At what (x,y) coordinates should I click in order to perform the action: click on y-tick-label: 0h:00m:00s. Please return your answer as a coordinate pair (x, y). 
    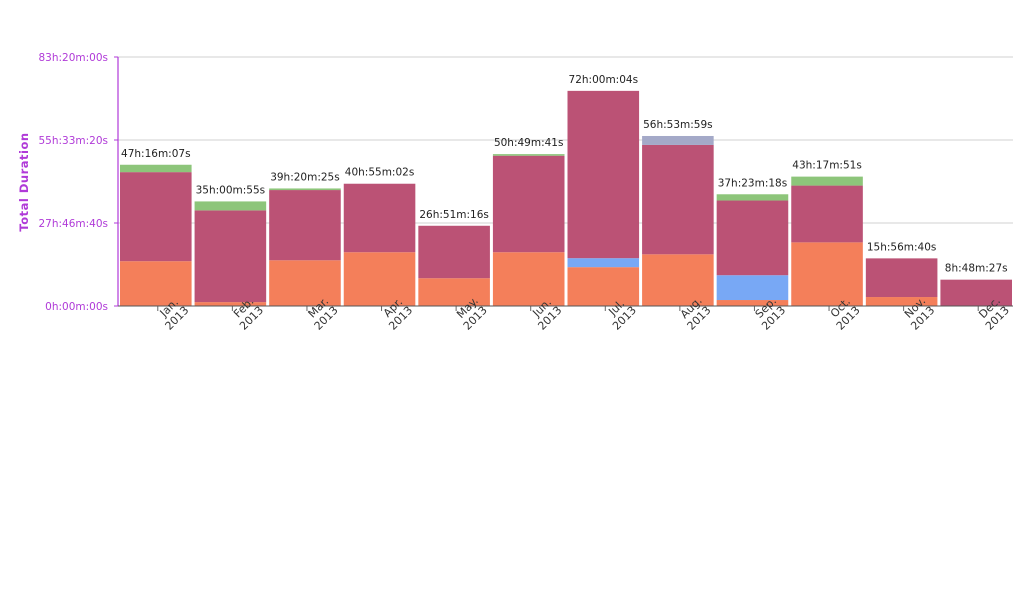
    Looking at the image, I should click on (76, 307).